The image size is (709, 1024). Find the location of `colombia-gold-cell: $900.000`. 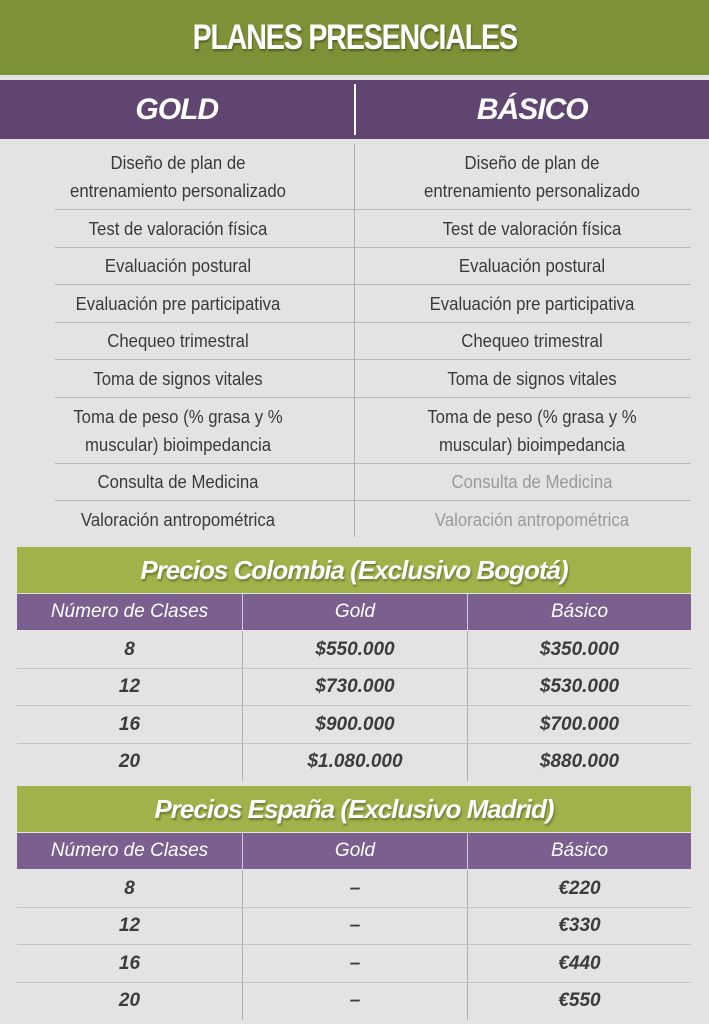

colombia-gold-cell: $900.000 is located at coordinates (354, 725).